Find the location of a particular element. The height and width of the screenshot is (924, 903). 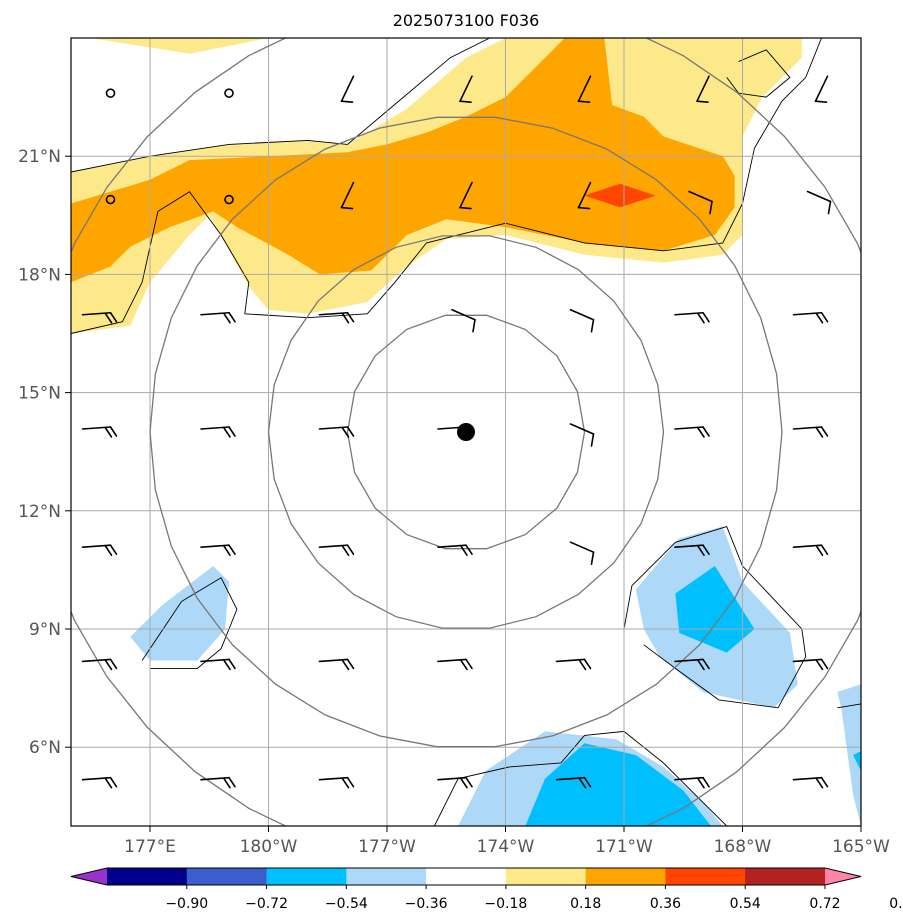

lon-tick-label: 177°E is located at coordinates (150, 847).